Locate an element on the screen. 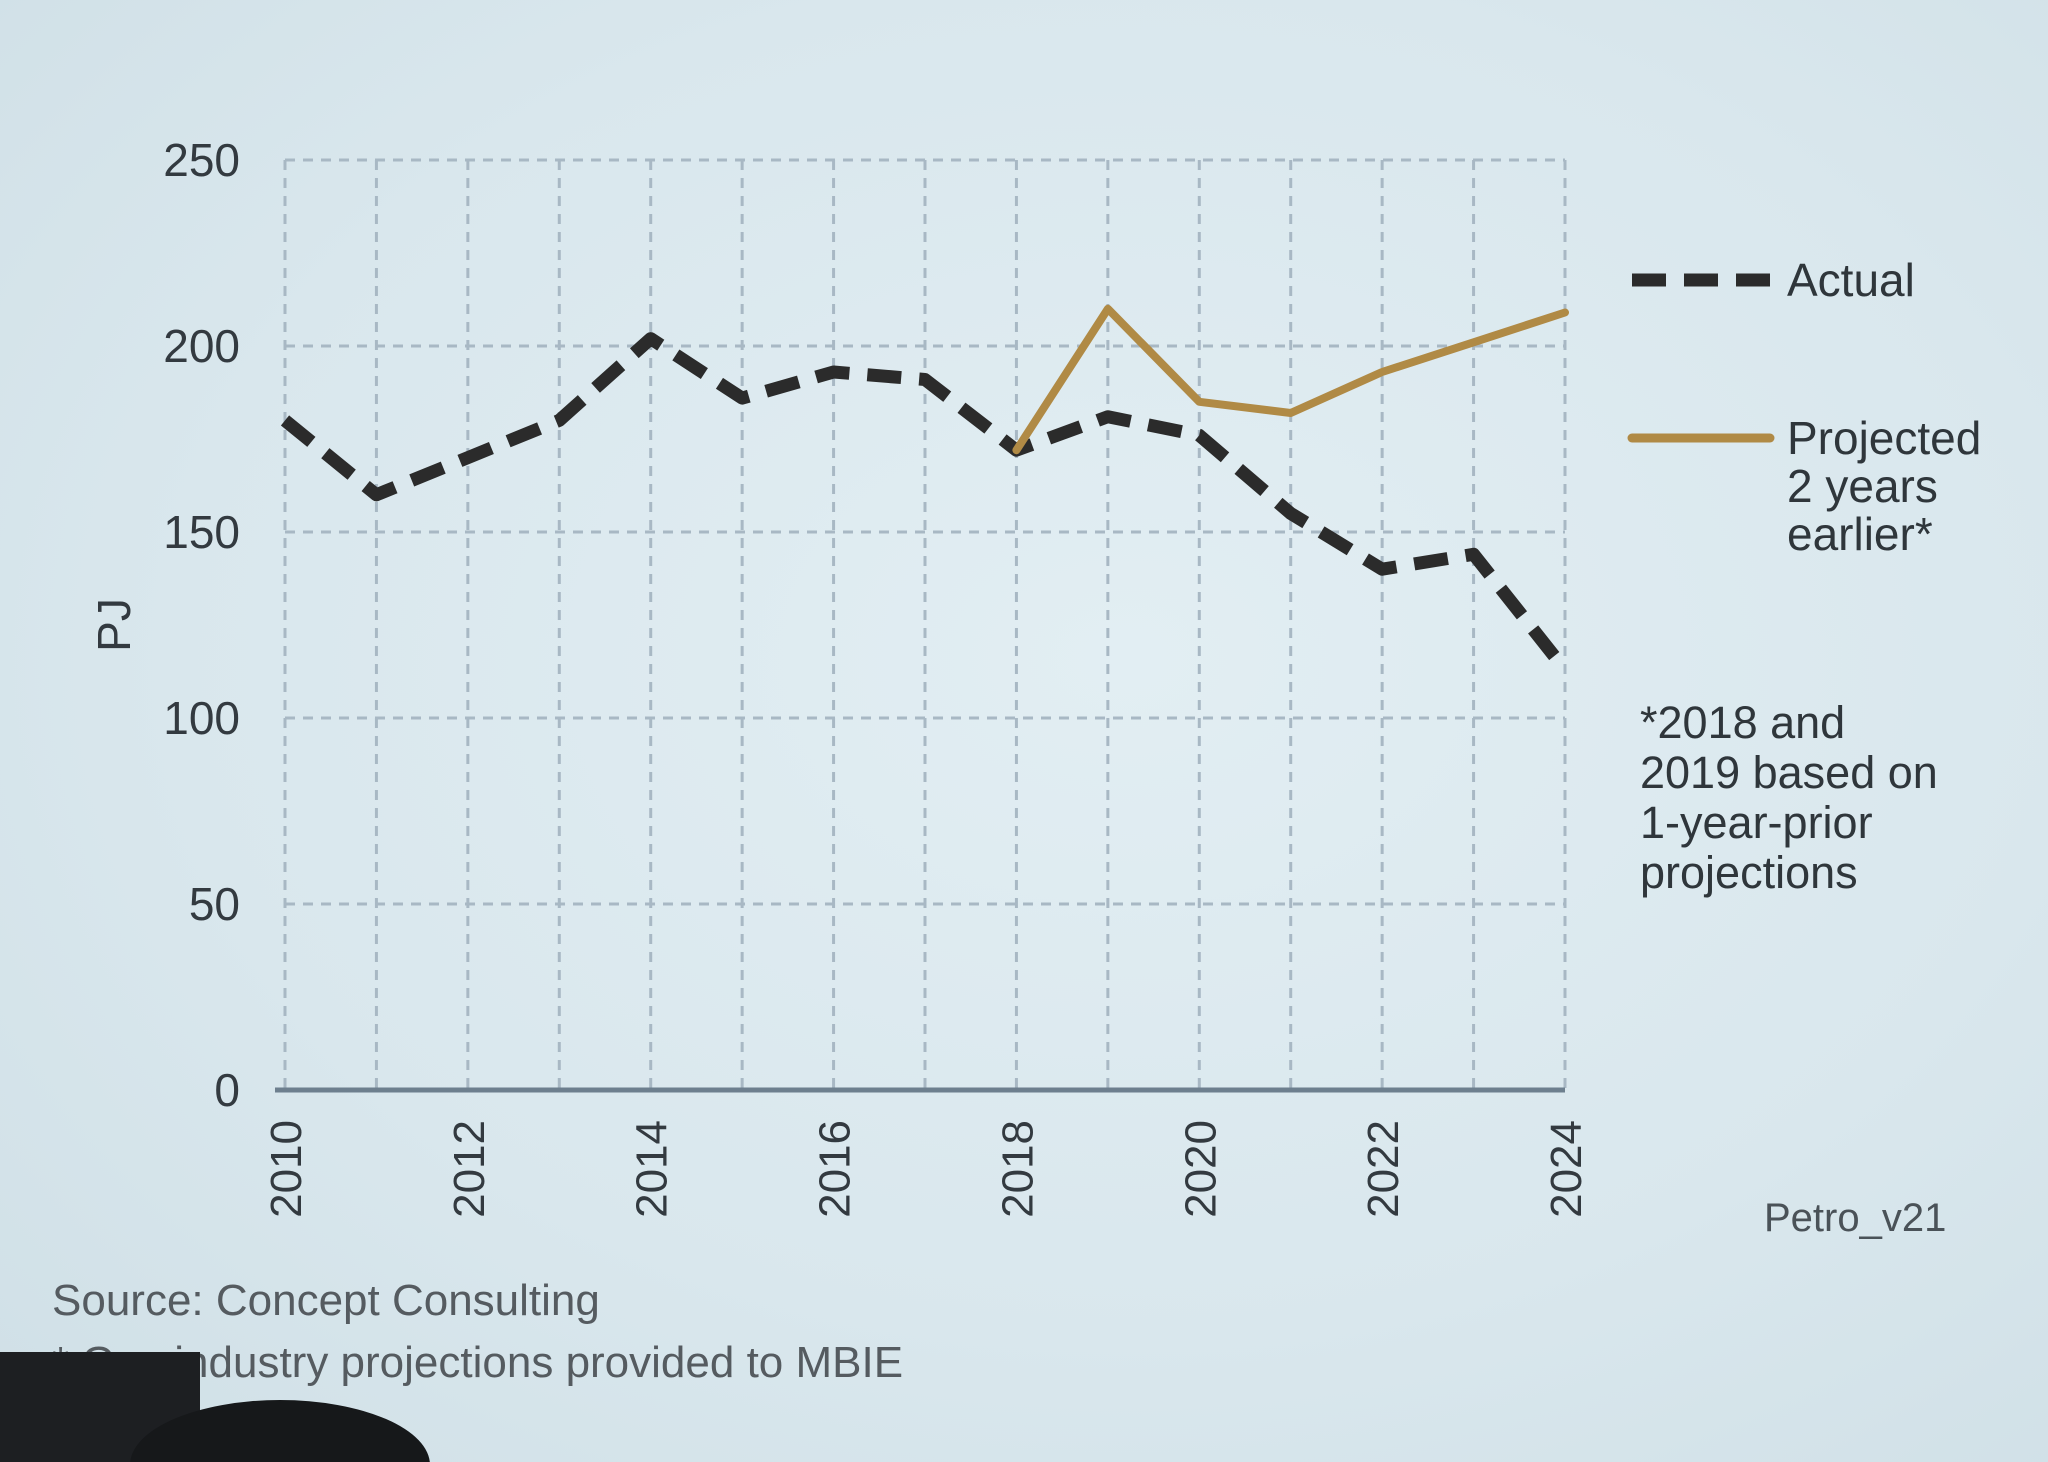 Image resolution: width=2048 pixels, height=1462 pixels. y-tick-label: 250 is located at coordinates (201, 160).